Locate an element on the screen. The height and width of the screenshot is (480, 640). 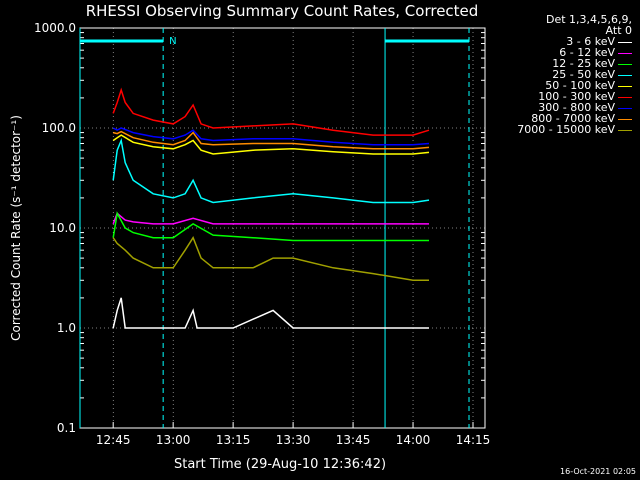
legend-header: Det 1,3,4,5,6,9, Att 0 is located at coordinates (588, 25).